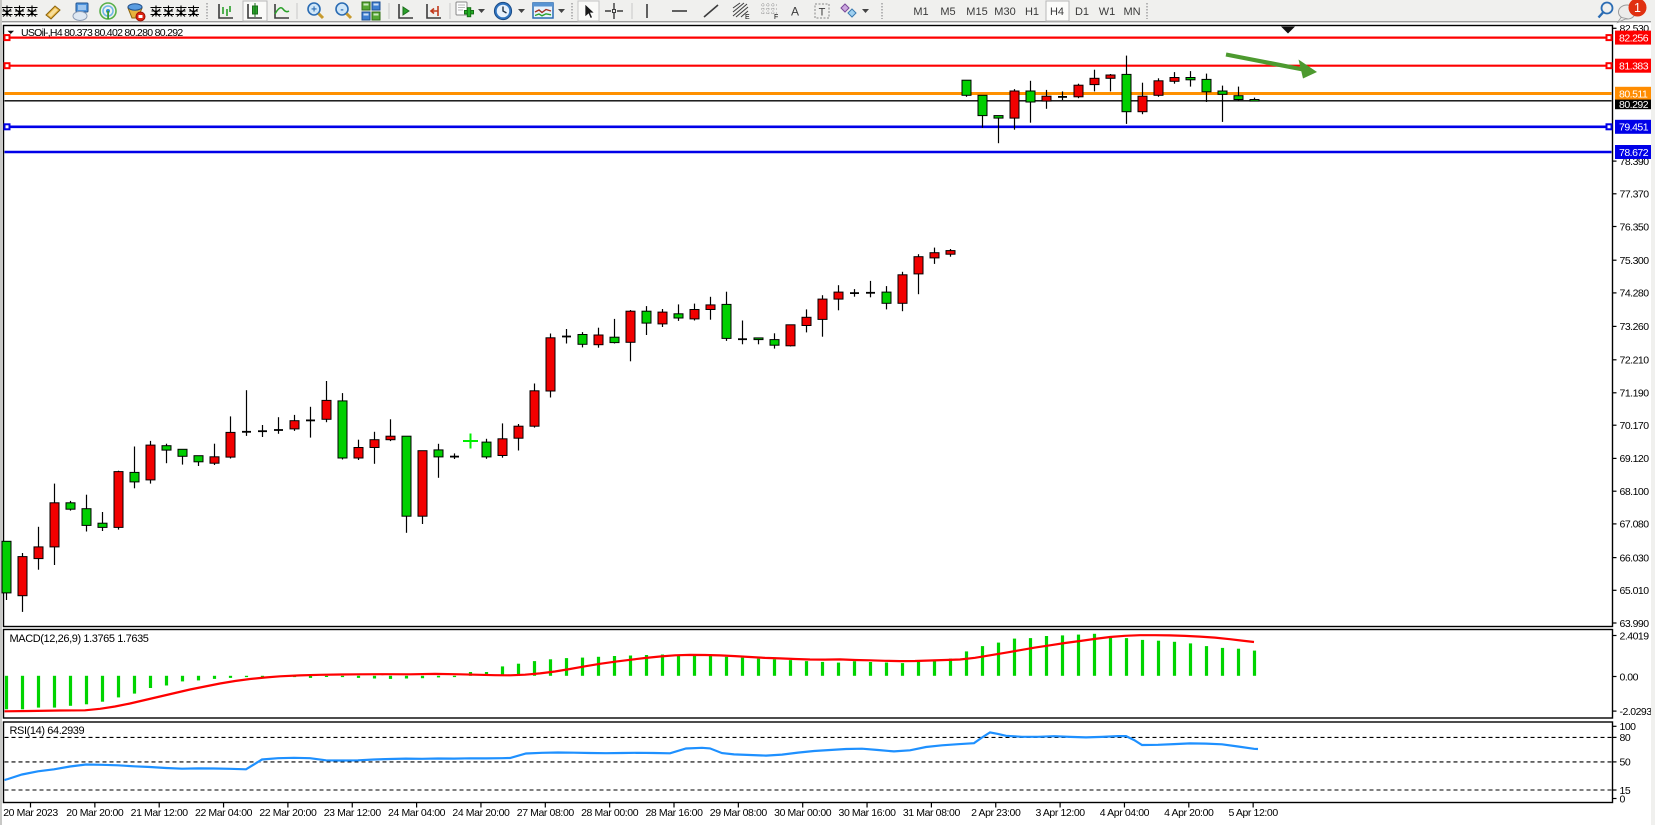 This screenshot has height=830, width=1655. I want to click on svg-text: 69.120, so click(1635, 459).